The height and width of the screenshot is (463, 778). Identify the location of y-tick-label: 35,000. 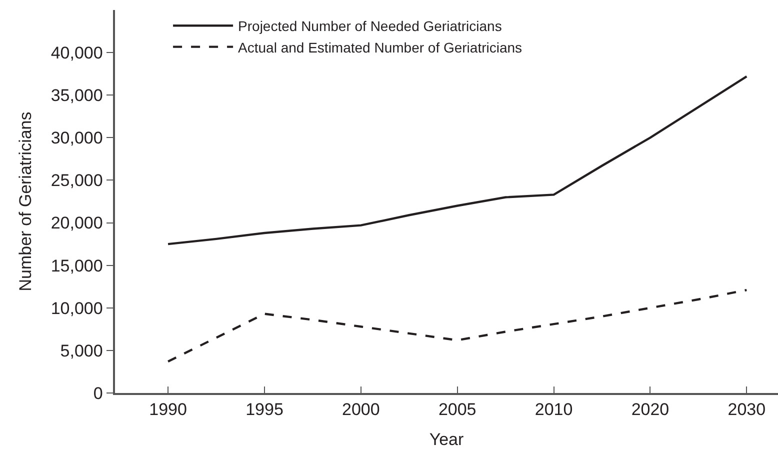
(76, 96).